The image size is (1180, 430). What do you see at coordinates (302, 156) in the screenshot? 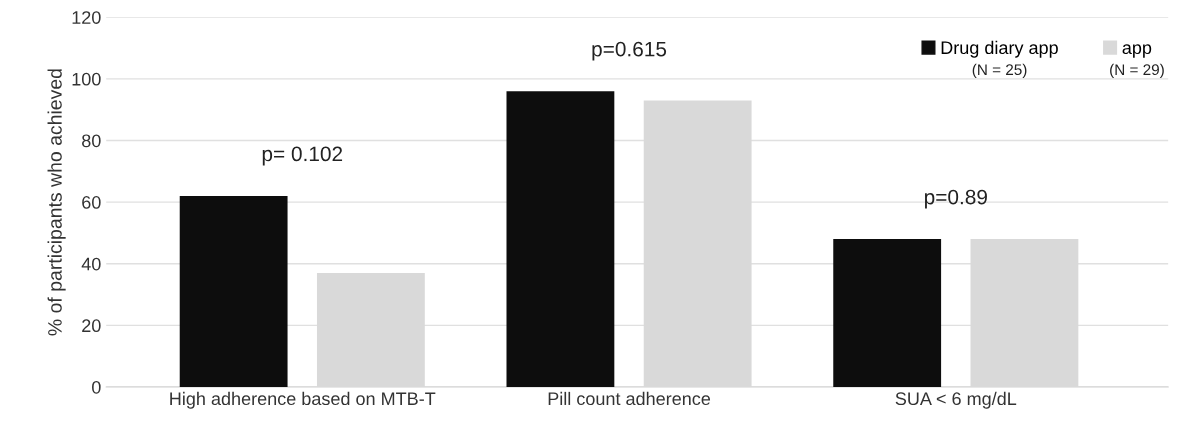
I see `annotation: p= 0.102` at bounding box center [302, 156].